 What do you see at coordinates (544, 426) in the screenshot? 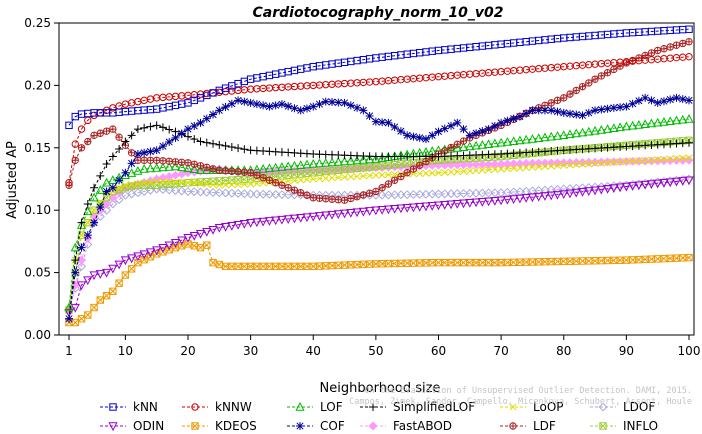
I see `legend-label: LDF` at bounding box center [544, 426].